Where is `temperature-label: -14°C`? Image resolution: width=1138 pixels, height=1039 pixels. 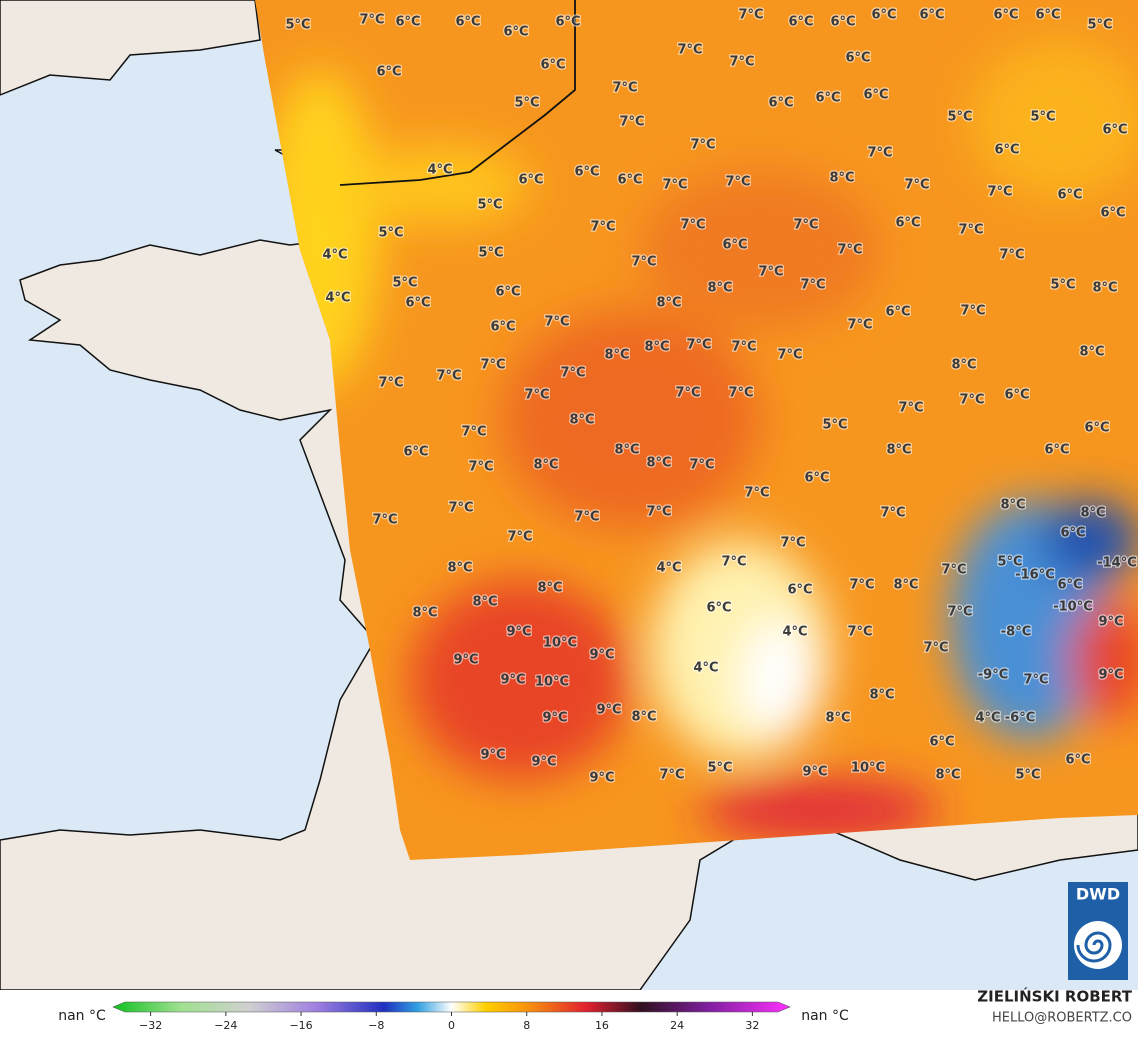 temperature-label: -14°C is located at coordinates (1117, 563).